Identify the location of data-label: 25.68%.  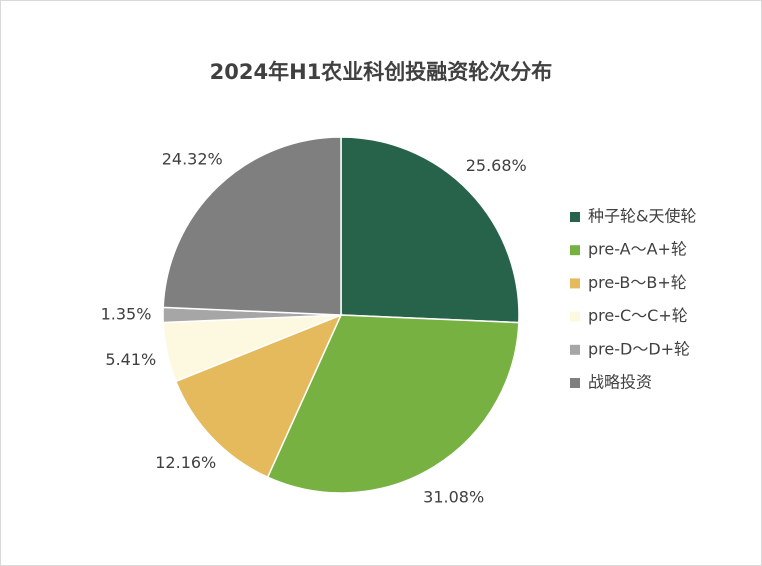
(496, 165).